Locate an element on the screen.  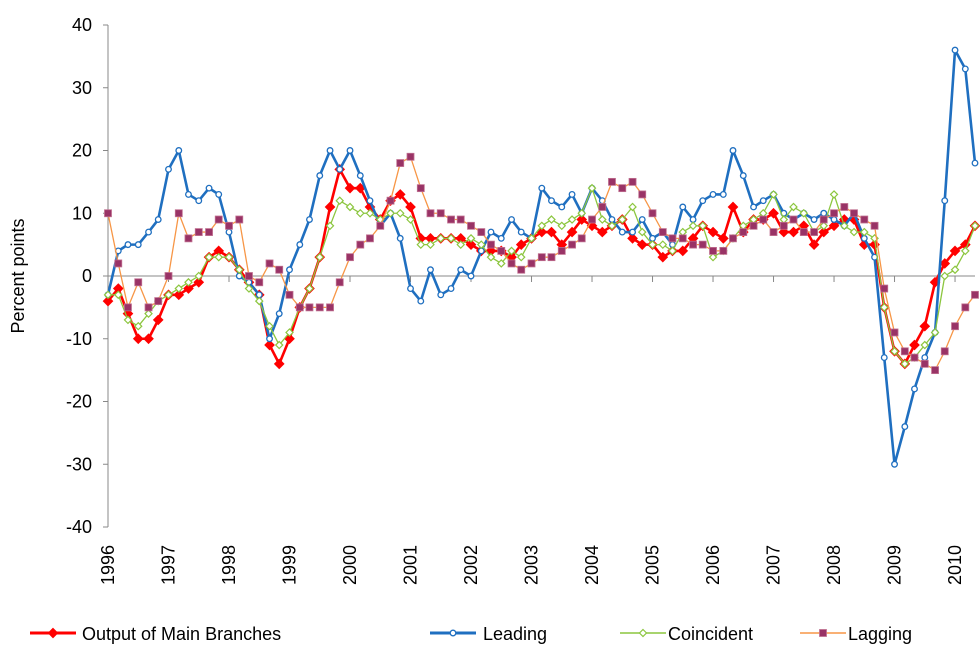
legend-label: Coincident is located at coordinates (710, 634).